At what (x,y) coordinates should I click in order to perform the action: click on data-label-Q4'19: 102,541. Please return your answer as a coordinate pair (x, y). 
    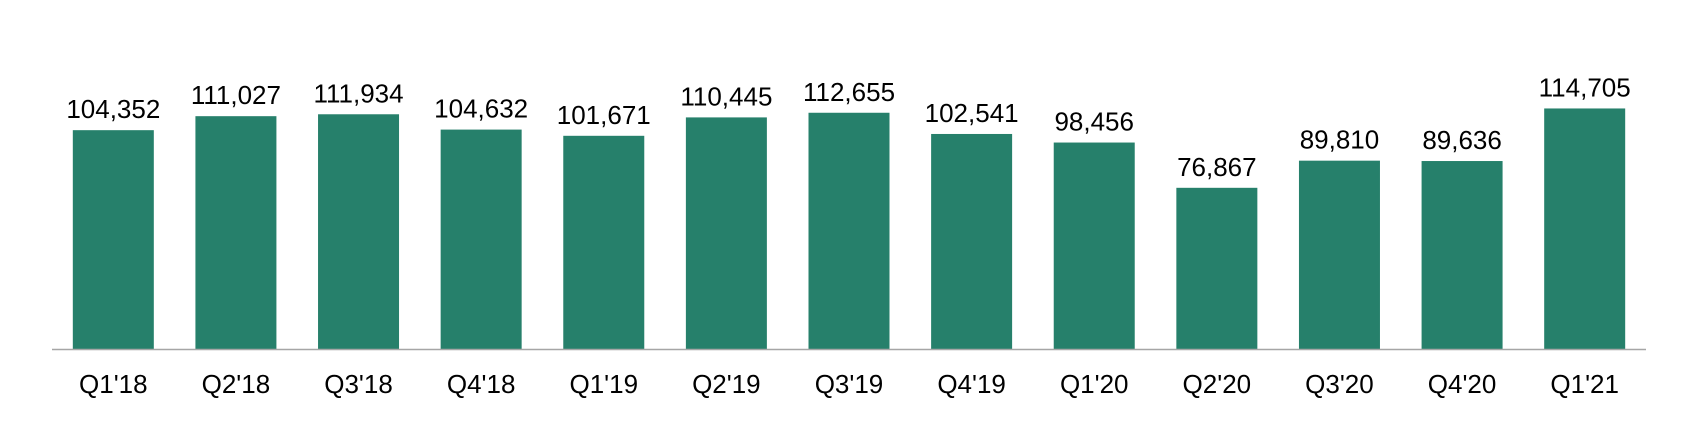
    Looking at the image, I should click on (972, 113).